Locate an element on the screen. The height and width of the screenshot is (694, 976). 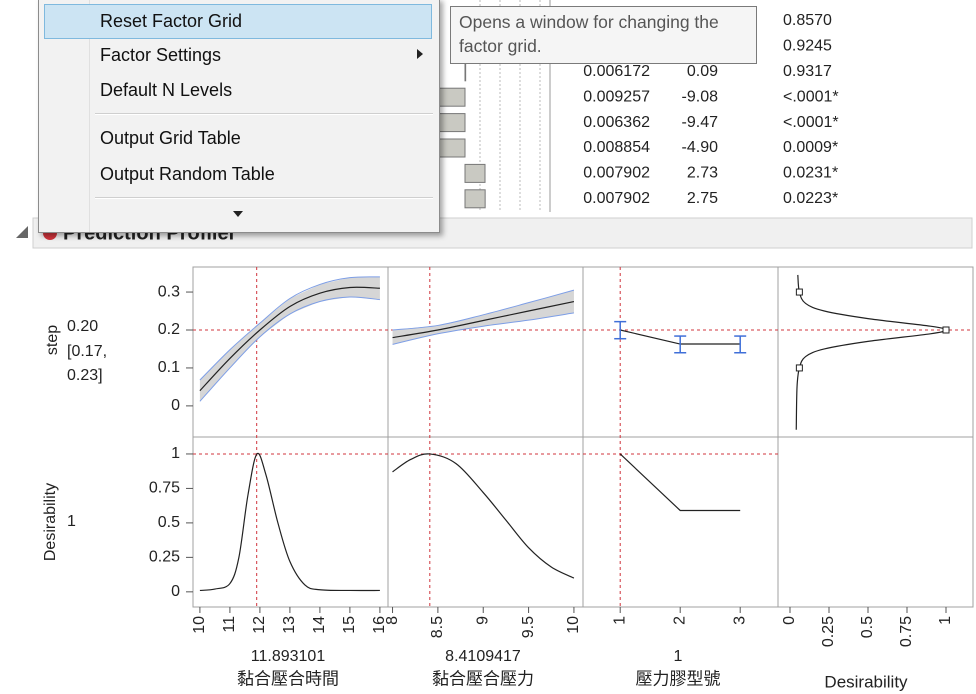
t-ratio: 0.09 is located at coordinates (702, 71).